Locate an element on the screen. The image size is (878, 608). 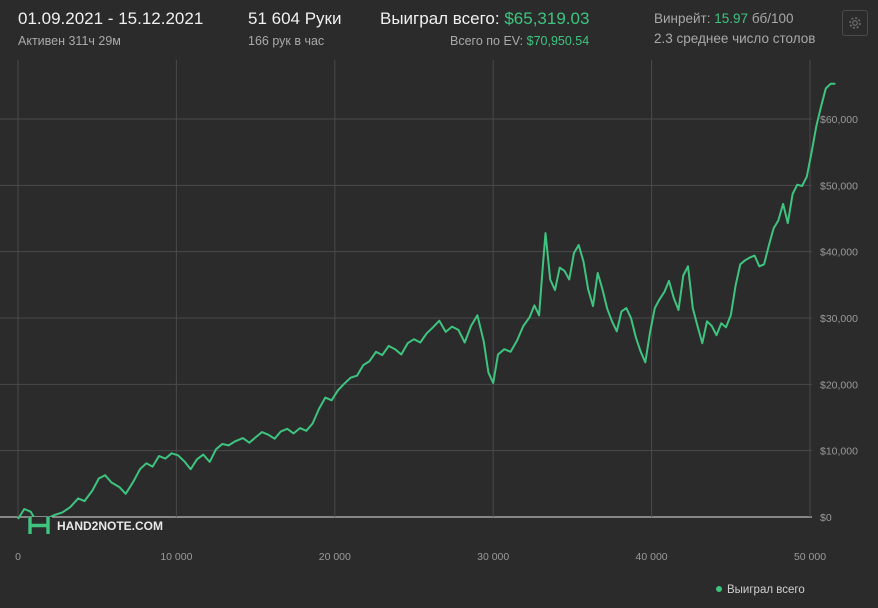
y-tick-label: $50,000 is located at coordinates (839, 186).